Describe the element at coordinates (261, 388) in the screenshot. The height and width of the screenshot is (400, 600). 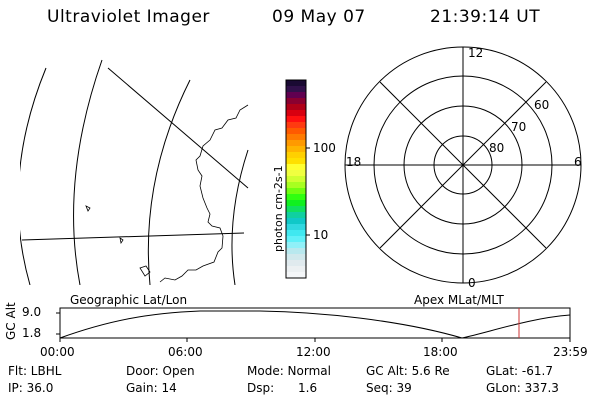
I see `dsp-label: Dsp:` at that location.